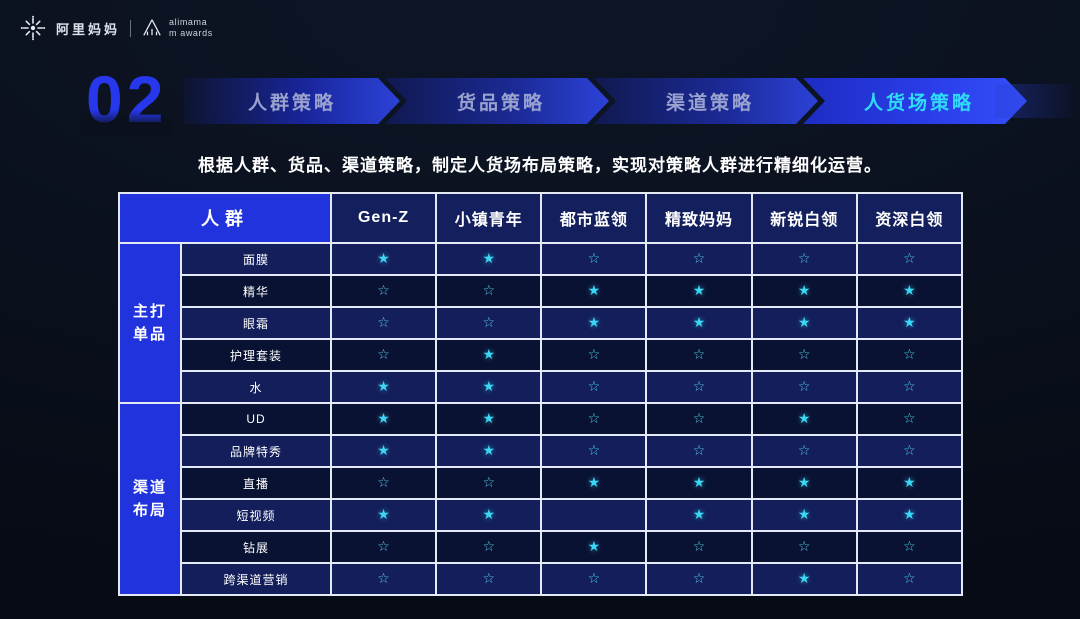  What do you see at coordinates (88, 29) in the screenshot?
I see `alimama-logo-text: 阿里妈妈` at bounding box center [88, 29].